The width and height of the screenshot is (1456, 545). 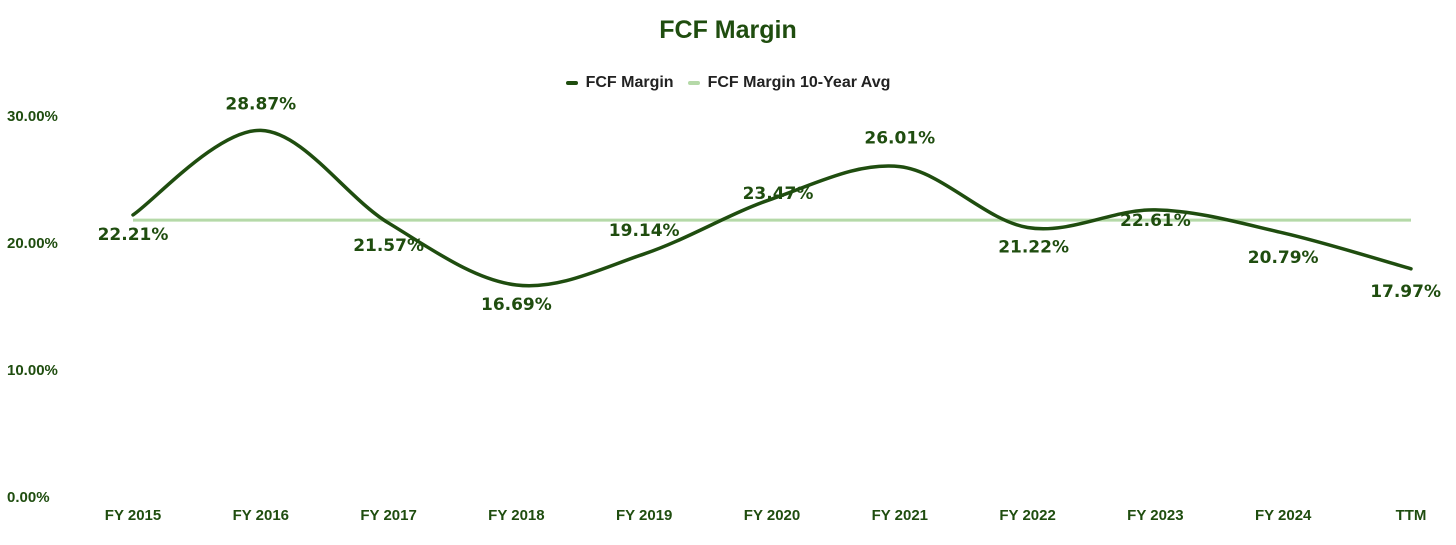 I want to click on x-tick-label: TTM, so click(x=1411, y=515).